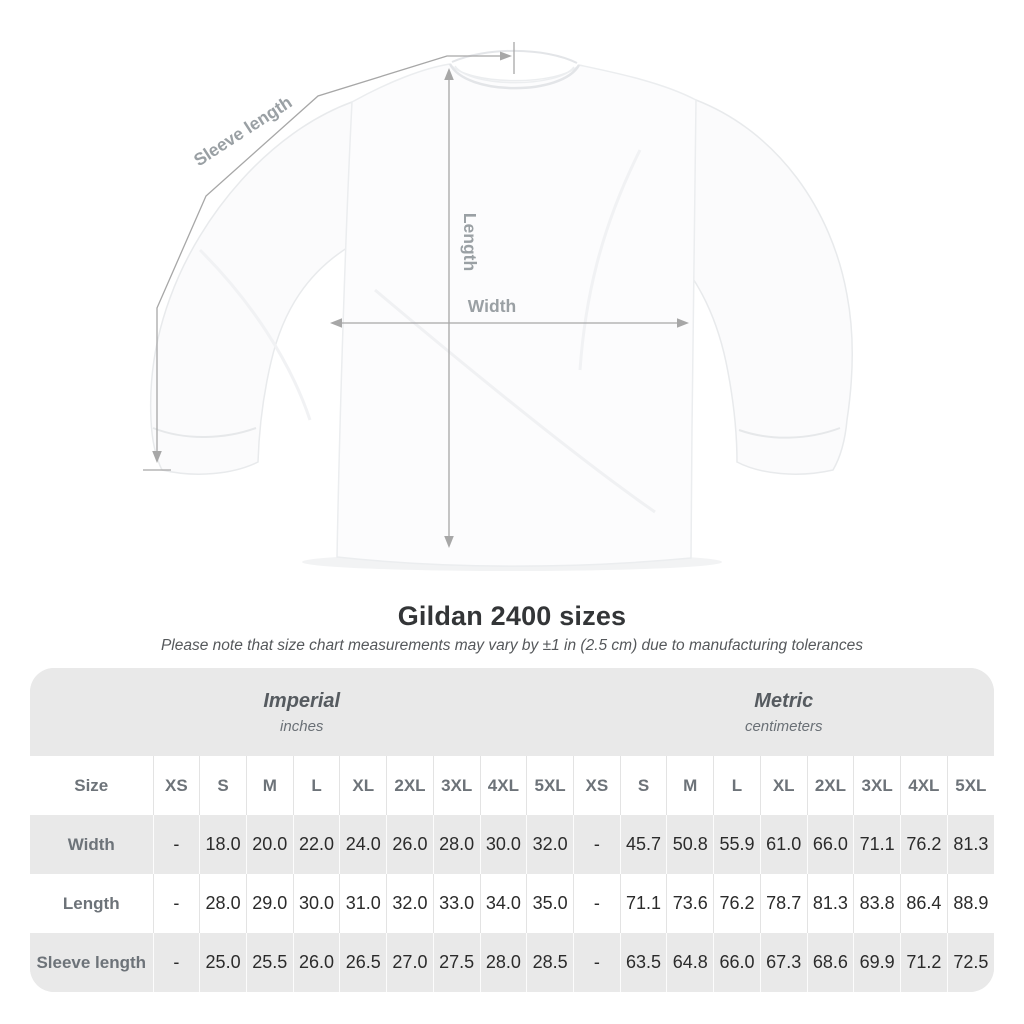 Image resolution: width=1024 pixels, height=1024 pixels. I want to click on table-cell: 27.5, so click(456, 962).